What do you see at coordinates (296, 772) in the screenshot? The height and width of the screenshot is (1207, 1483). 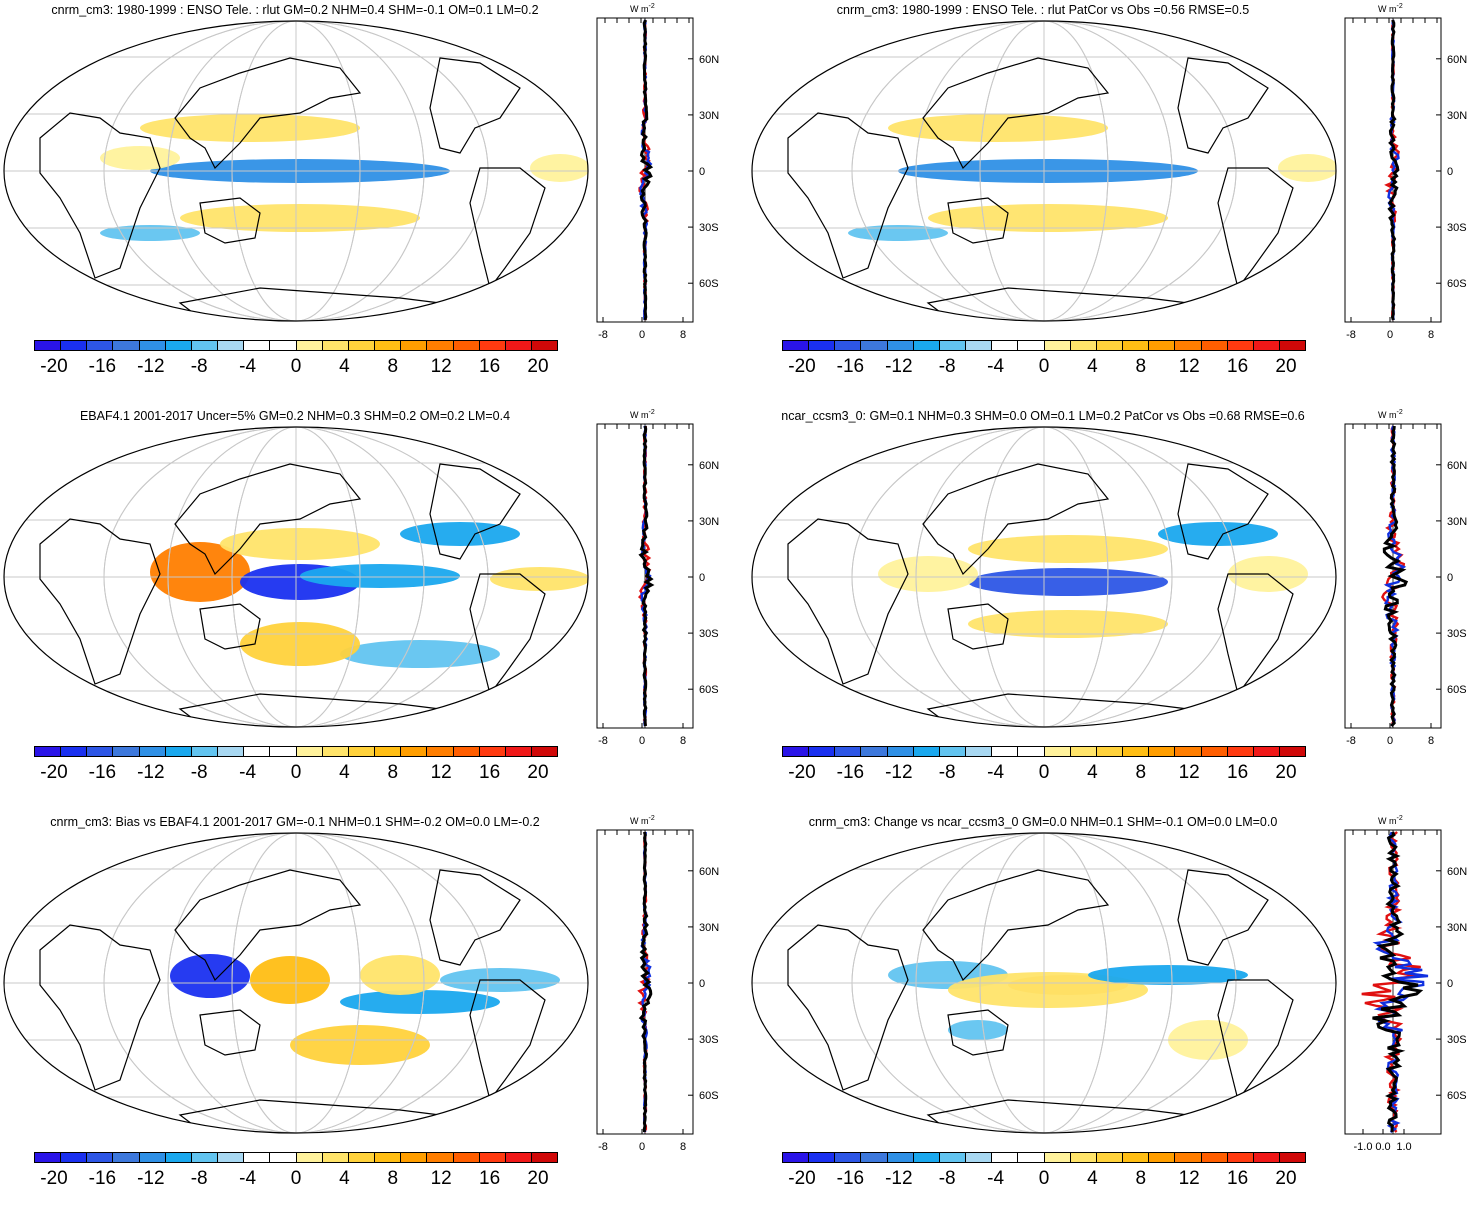 I see `colorbar-label: 0` at bounding box center [296, 772].